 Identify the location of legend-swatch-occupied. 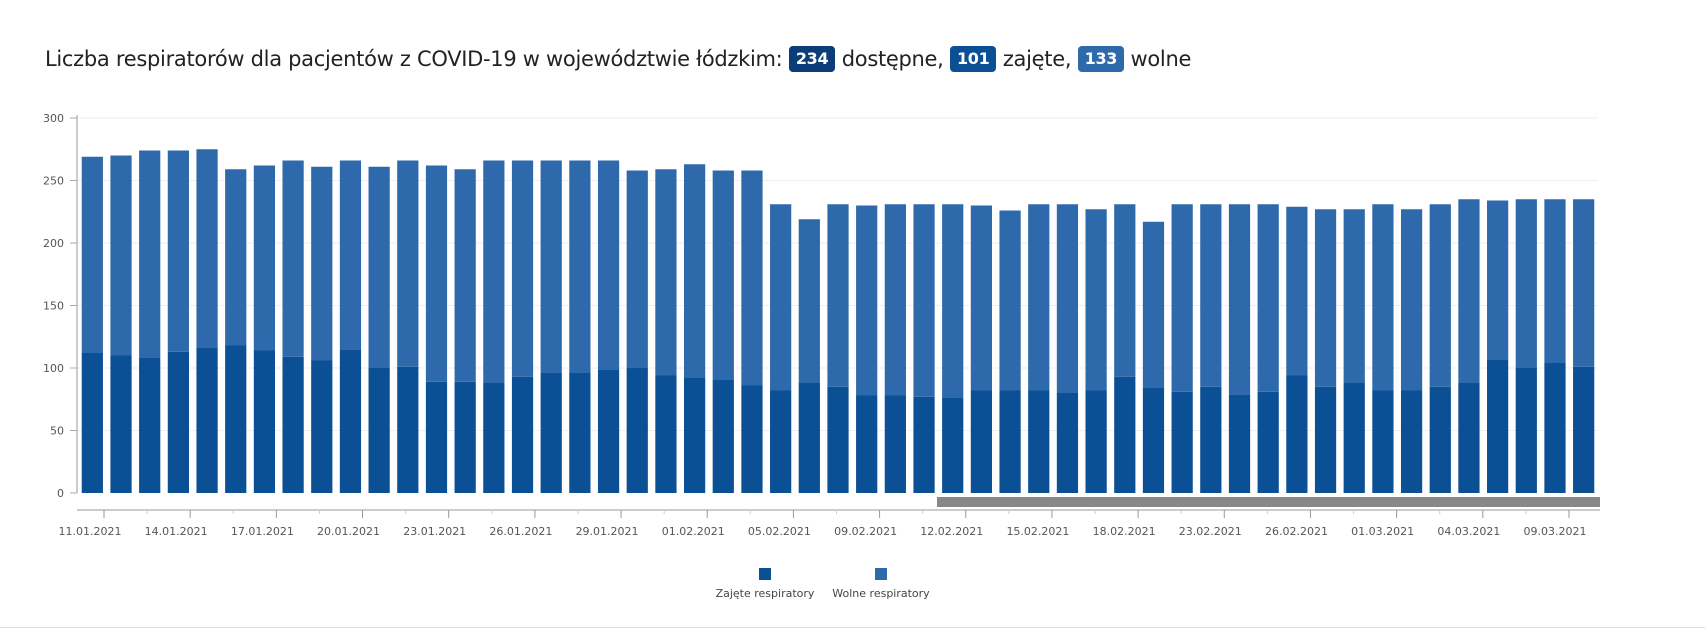
(765, 574).